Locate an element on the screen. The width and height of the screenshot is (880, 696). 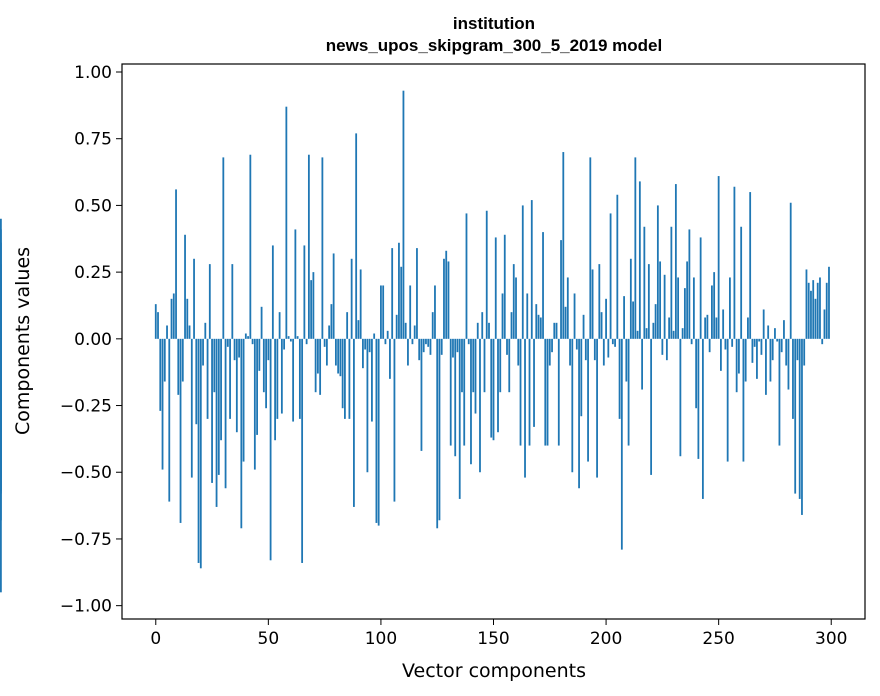
x-tick-label: 300 is located at coordinates (831, 639).